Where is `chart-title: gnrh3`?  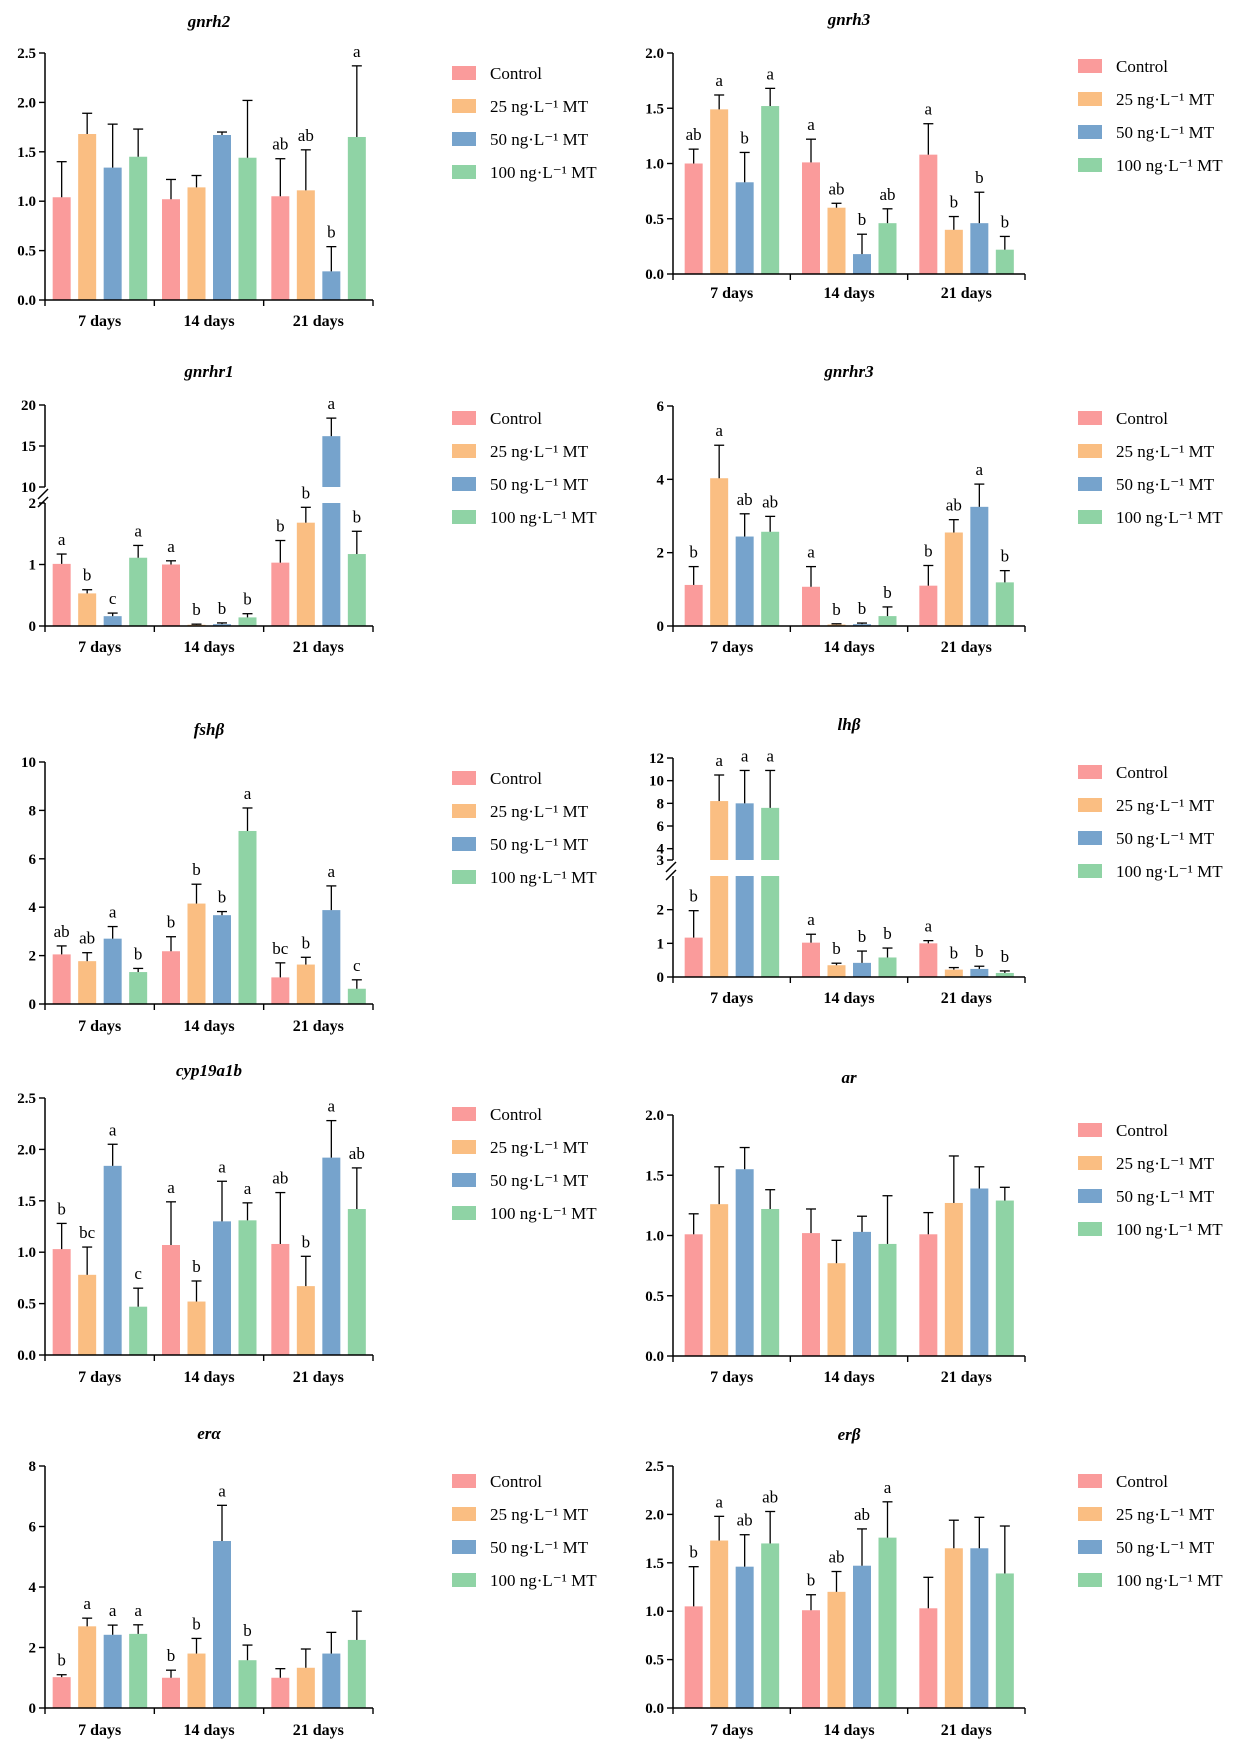 chart-title: gnrh3 is located at coordinates (849, 19).